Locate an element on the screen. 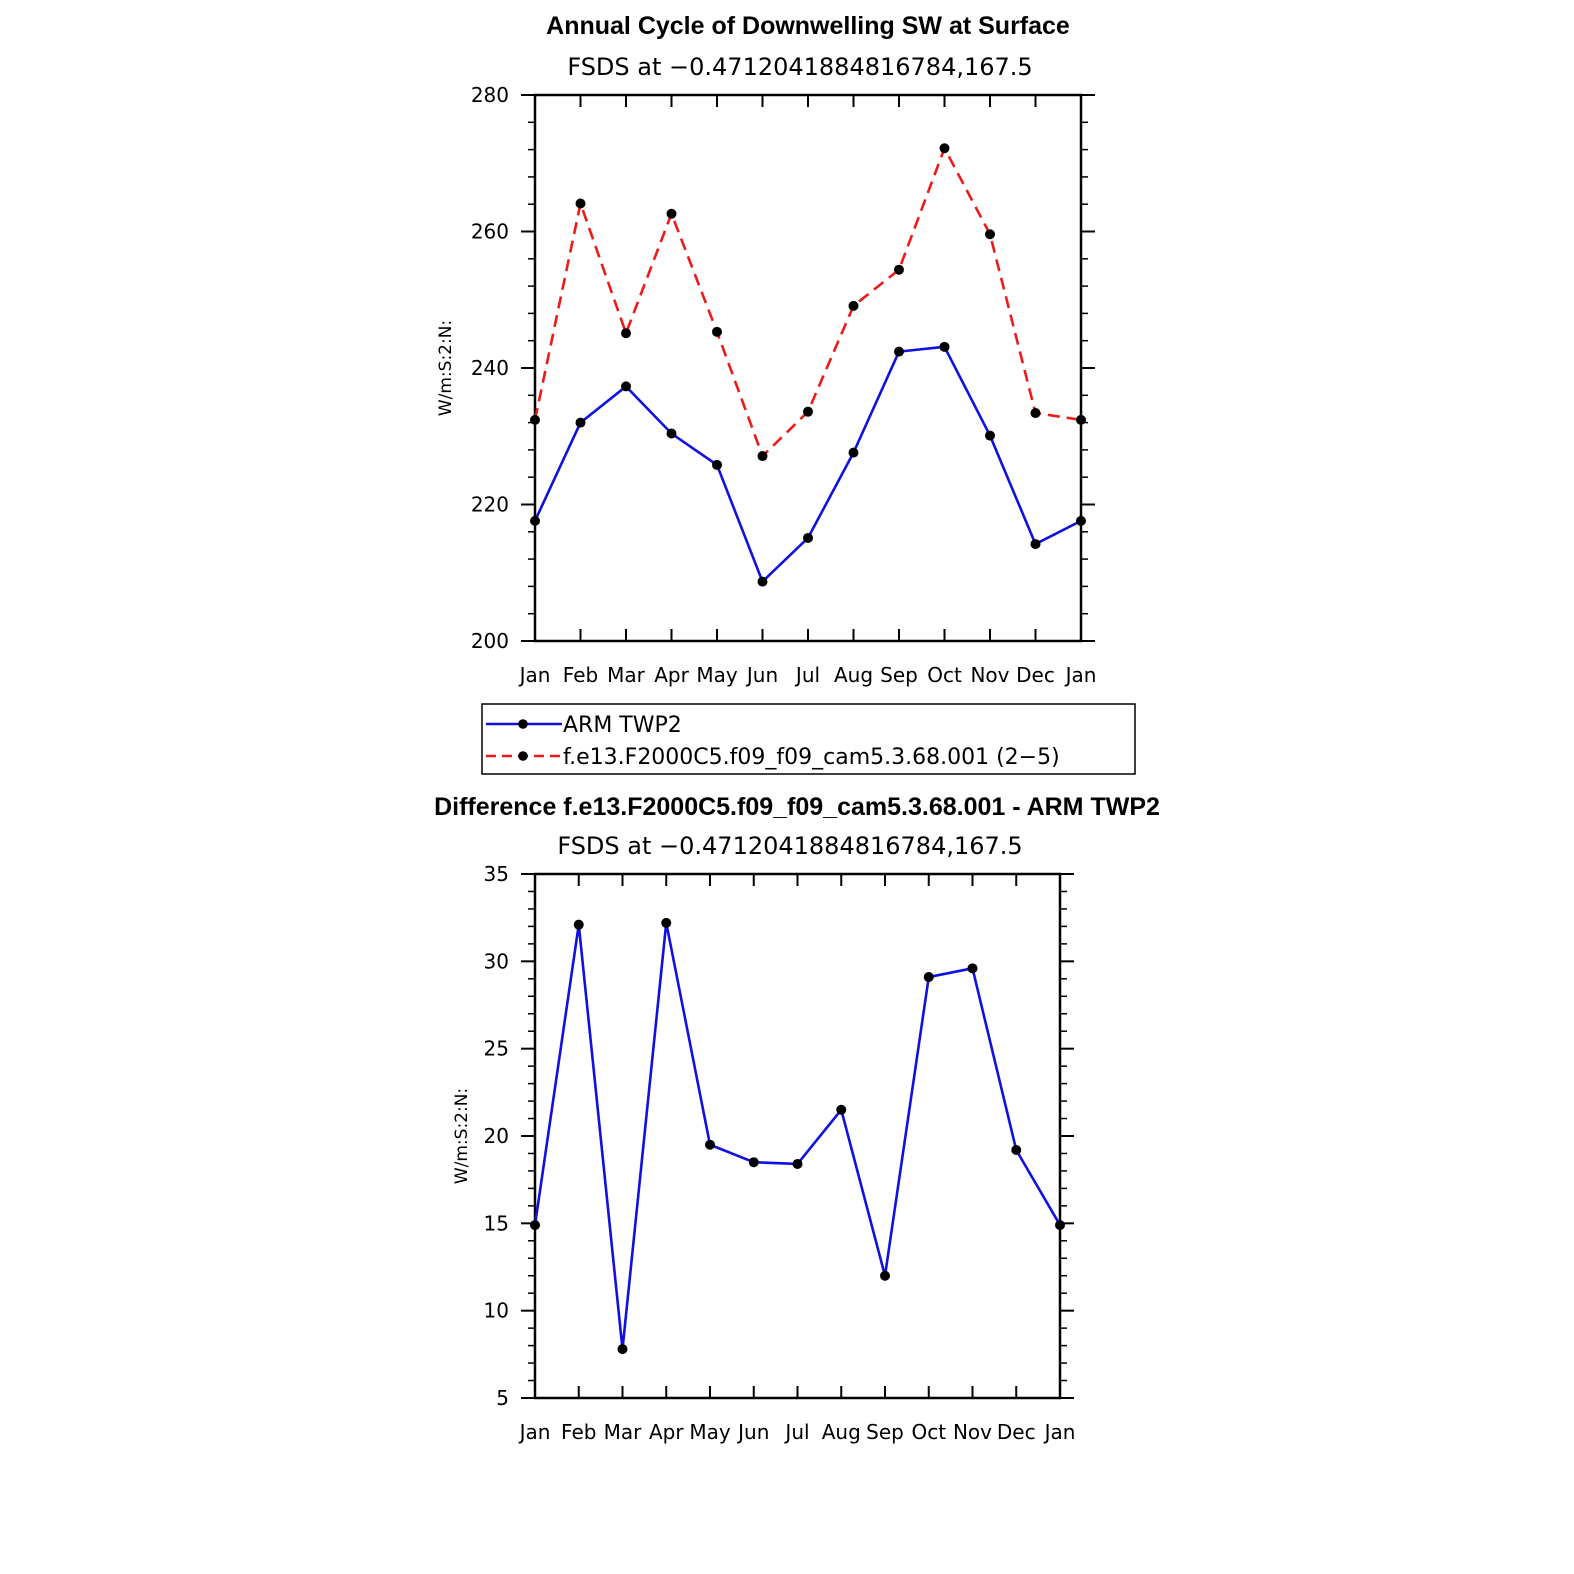  legend-label-arm-twp2: ARM TWP2 is located at coordinates (622, 725).